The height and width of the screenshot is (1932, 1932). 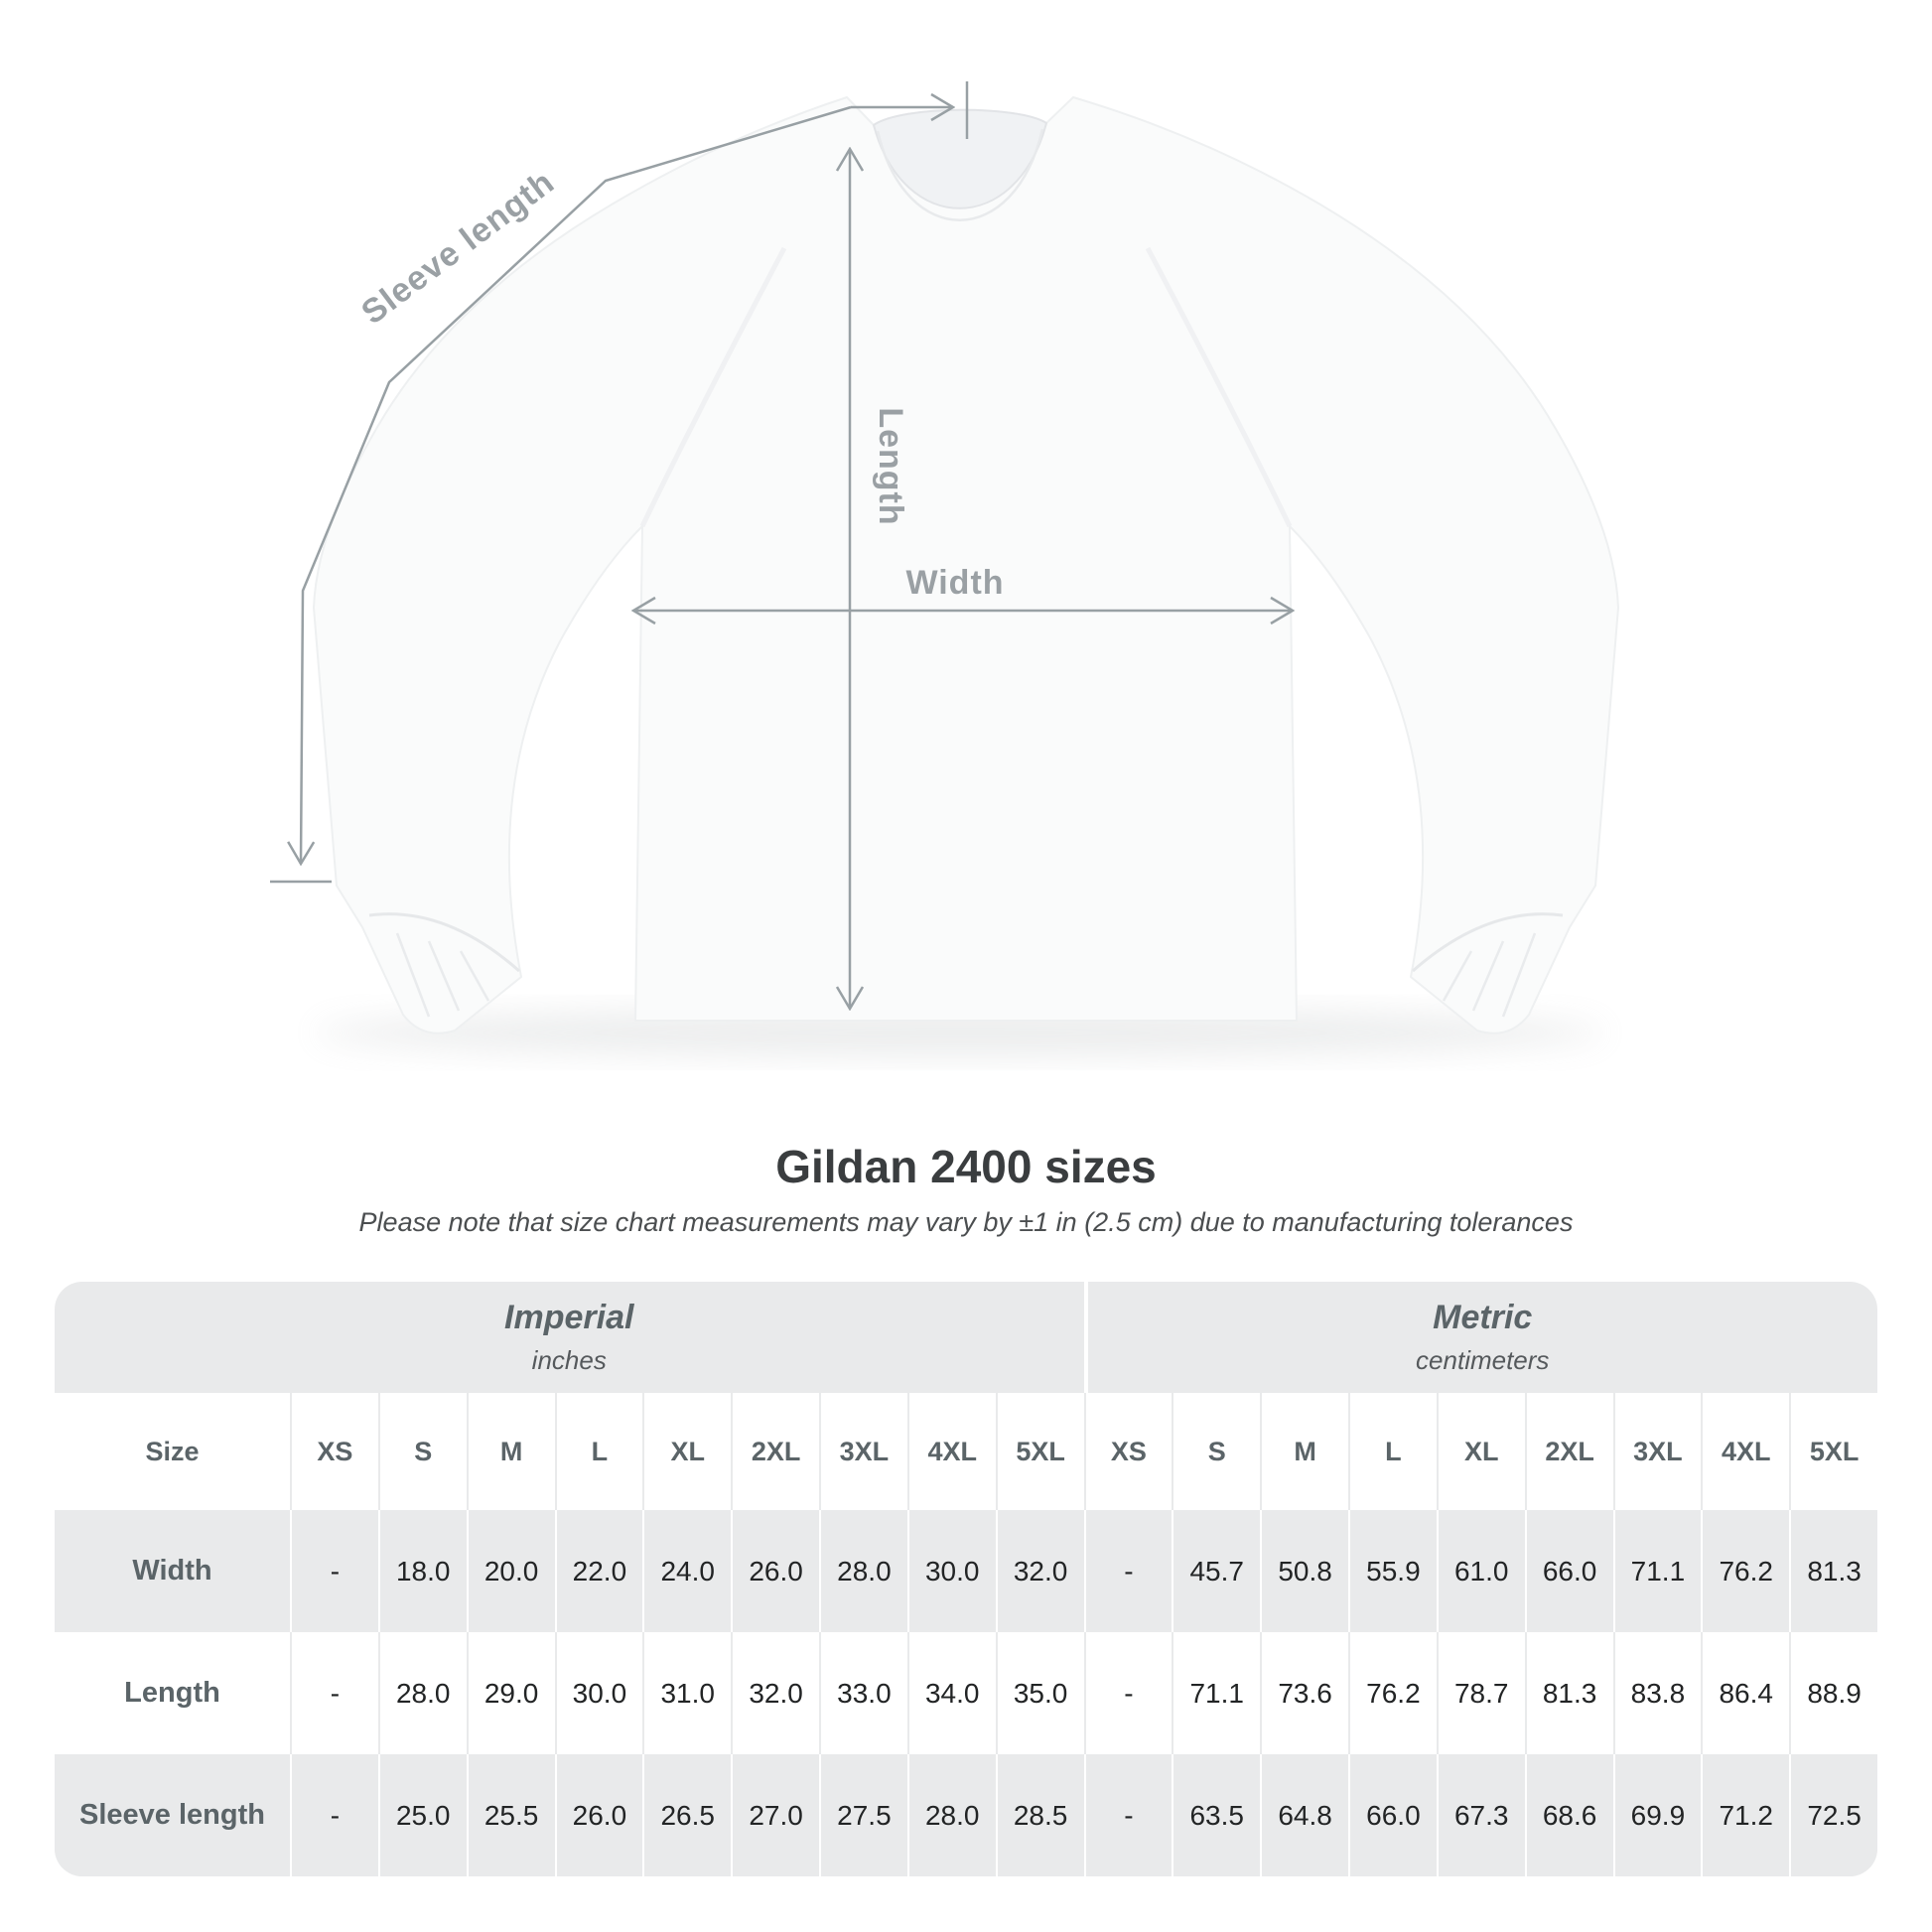 I want to click on length-cell: 33.0, so click(x=863, y=1693).